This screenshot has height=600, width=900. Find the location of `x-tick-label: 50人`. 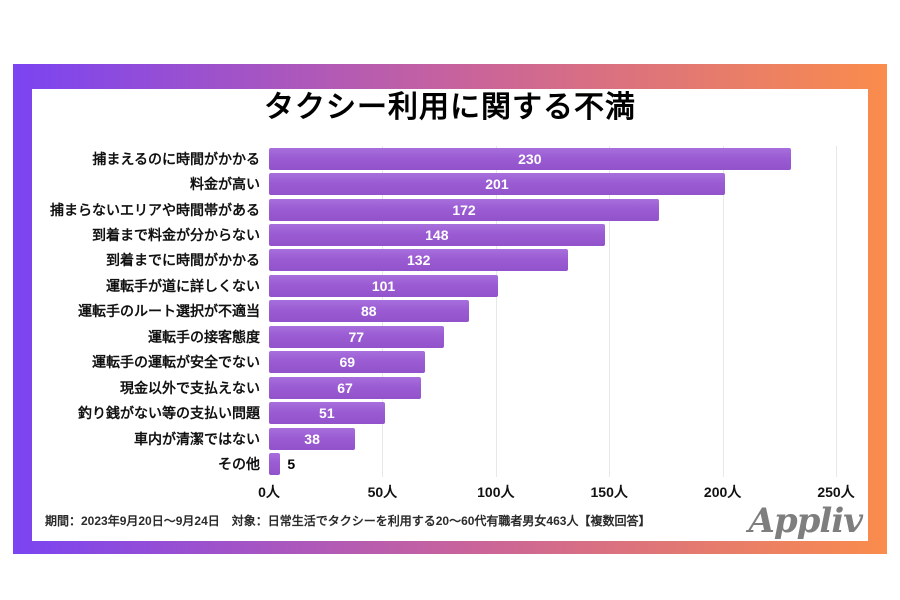

x-tick-label: 50人 is located at coordinates (382, 491).